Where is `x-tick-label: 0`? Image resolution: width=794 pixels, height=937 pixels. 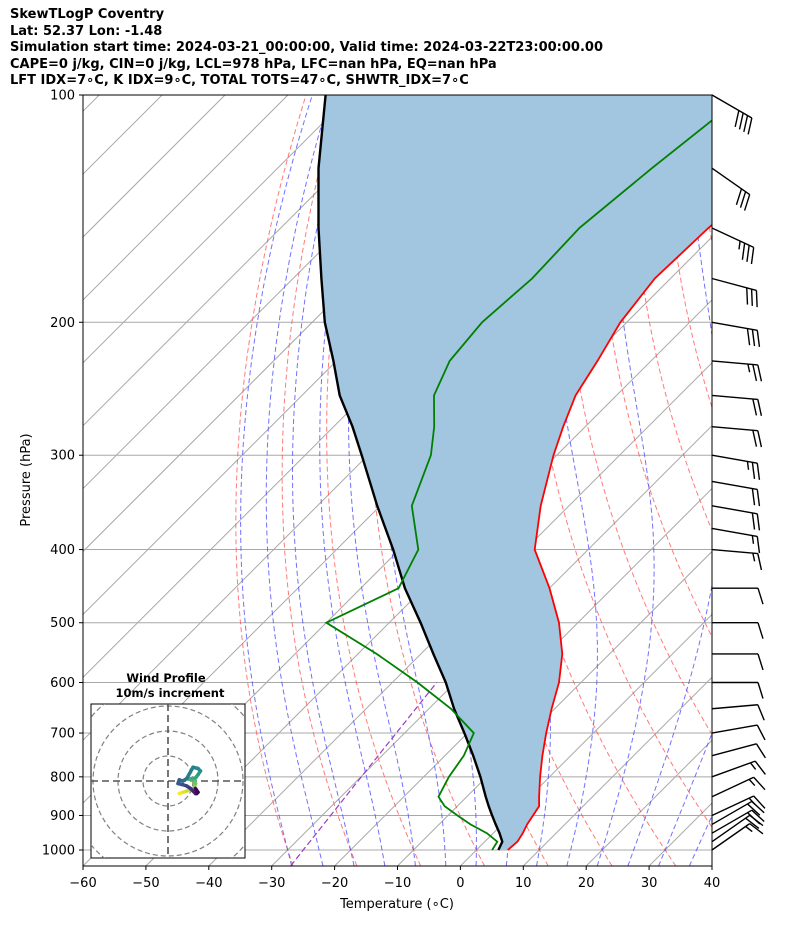 x-tick-label: 0 is located at coordinates (460, 883).